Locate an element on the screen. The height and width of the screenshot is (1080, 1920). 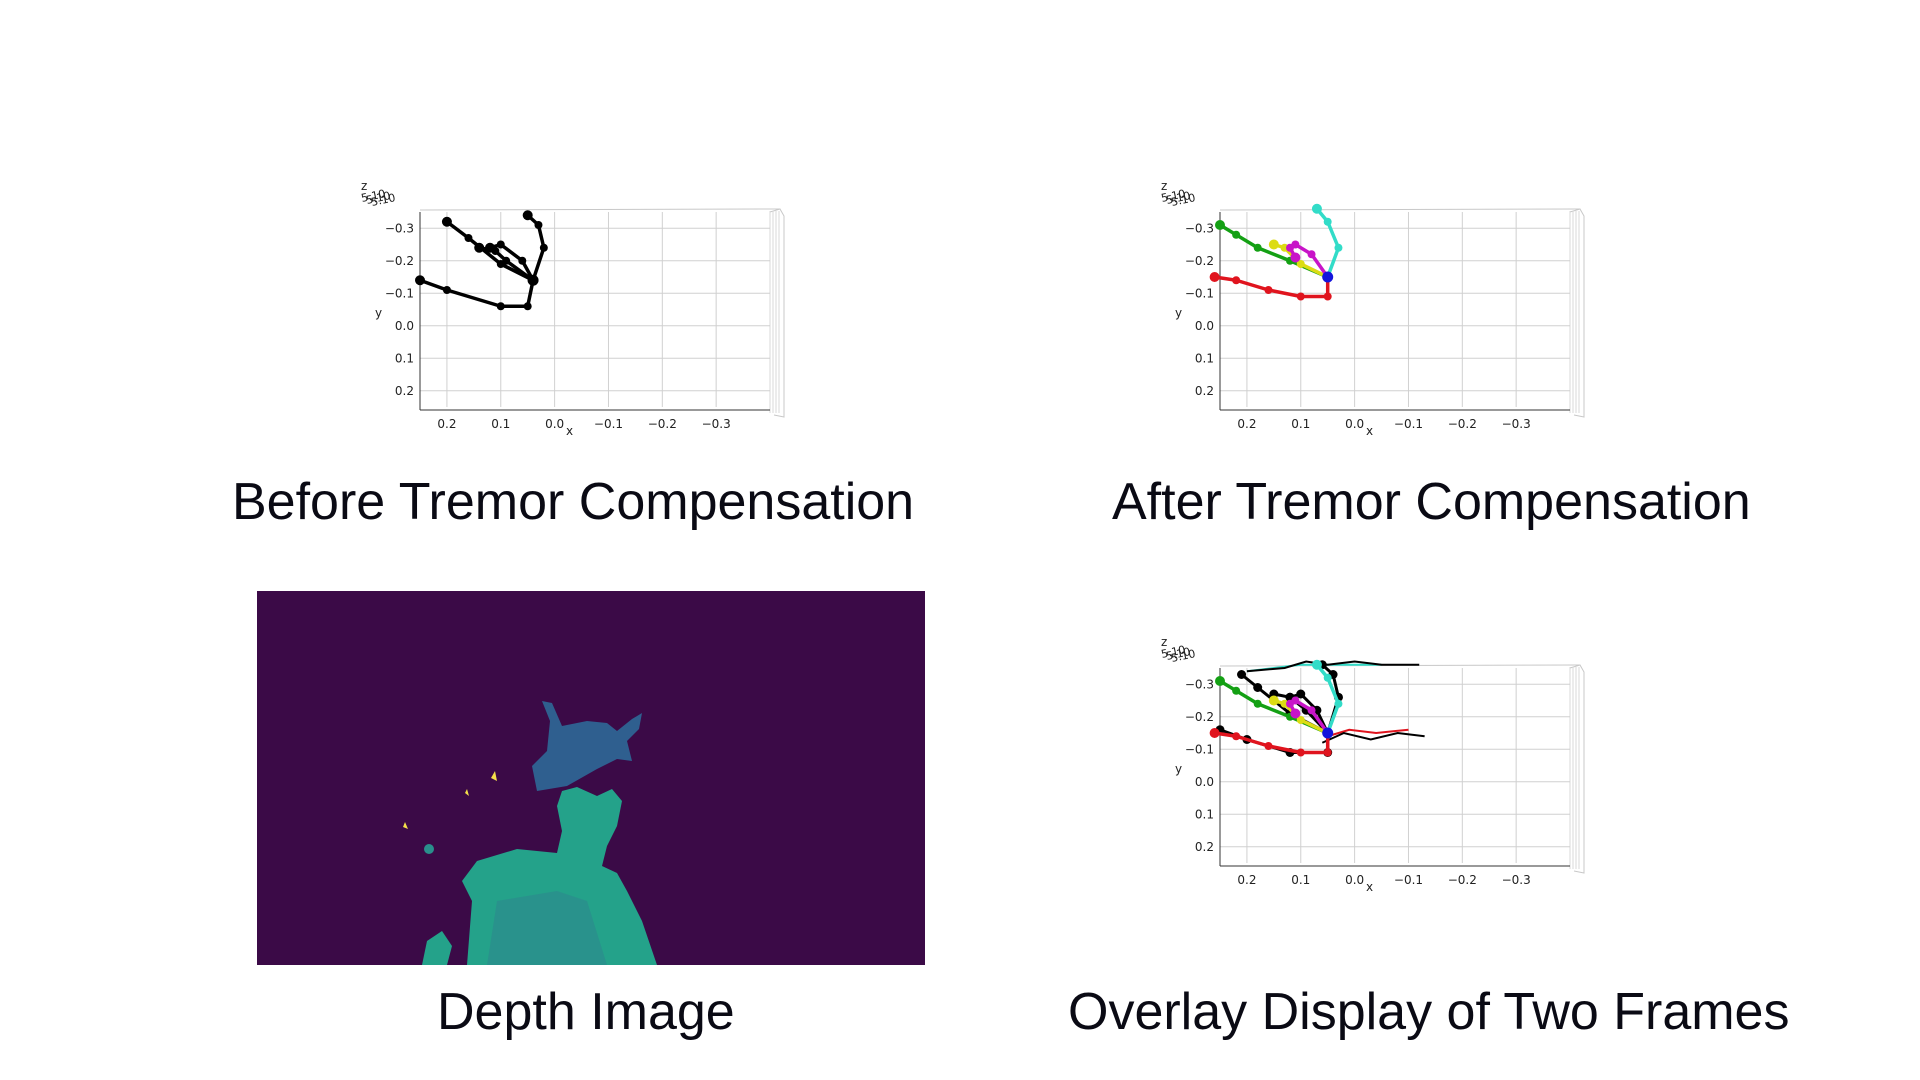
finger-index is located at coordinates (489, 251).